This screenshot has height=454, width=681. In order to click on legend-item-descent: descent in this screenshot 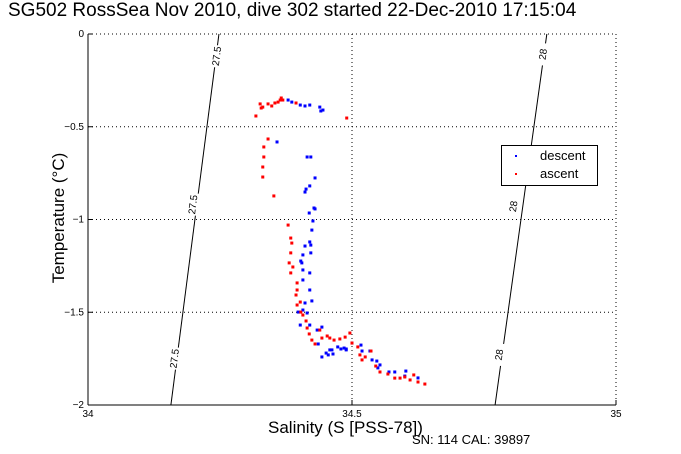, I will do `click(549, 157)`.